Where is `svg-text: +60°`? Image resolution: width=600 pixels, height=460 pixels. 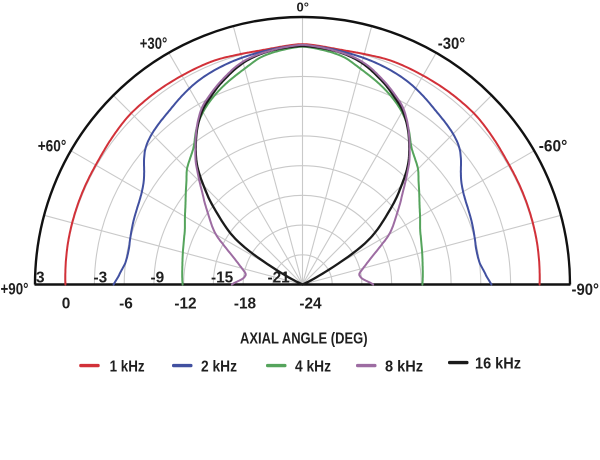
svg-text: +60° is located at coordinates (52, 146).